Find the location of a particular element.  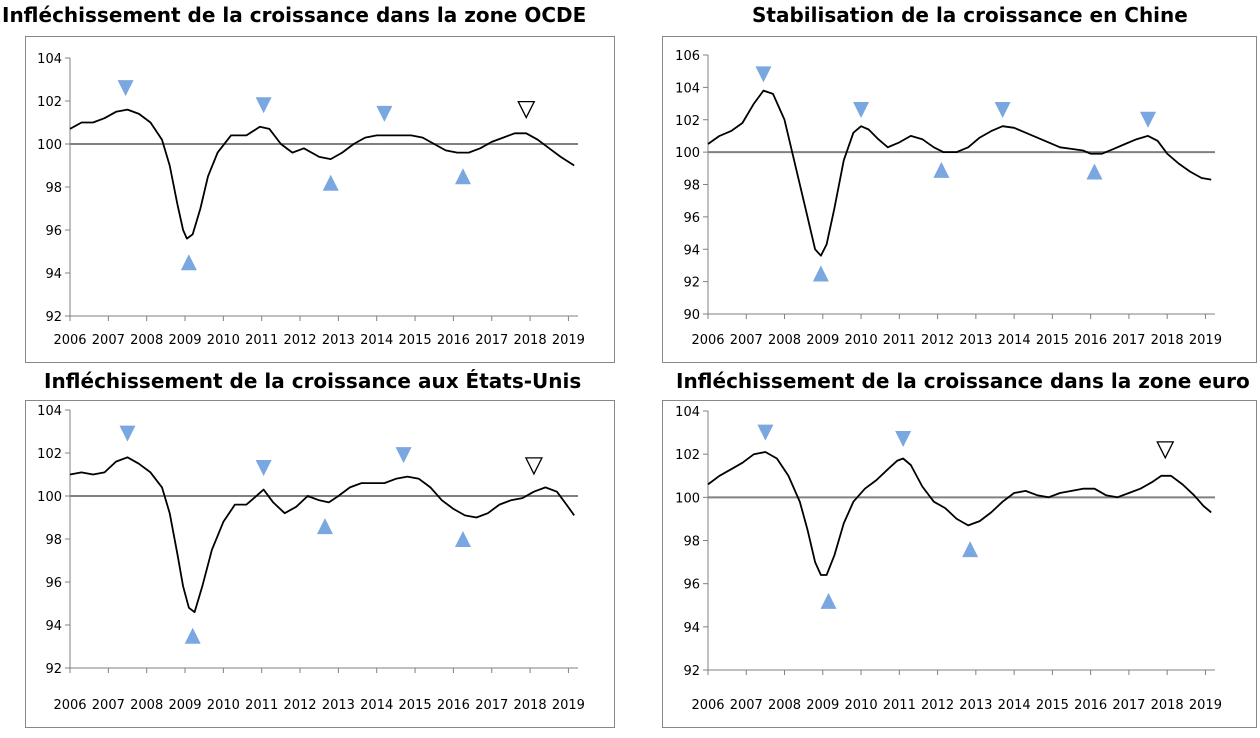

x-tick-label: 2017 is located at coordinates (491, 705).